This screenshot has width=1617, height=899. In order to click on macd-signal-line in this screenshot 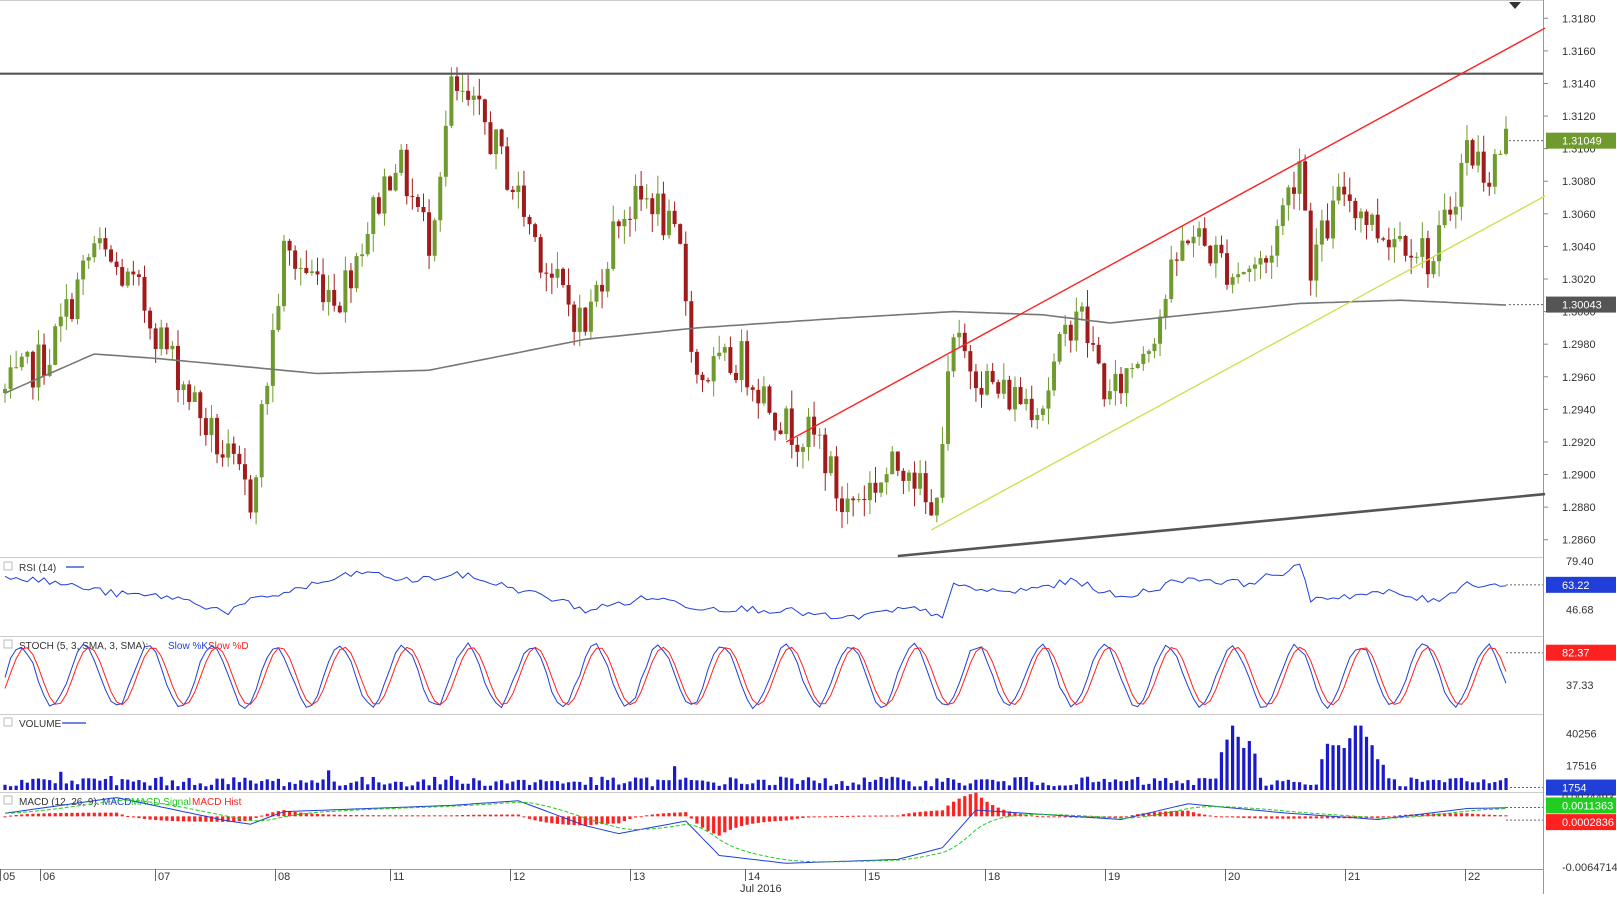, I will do `click(755, 831)`.